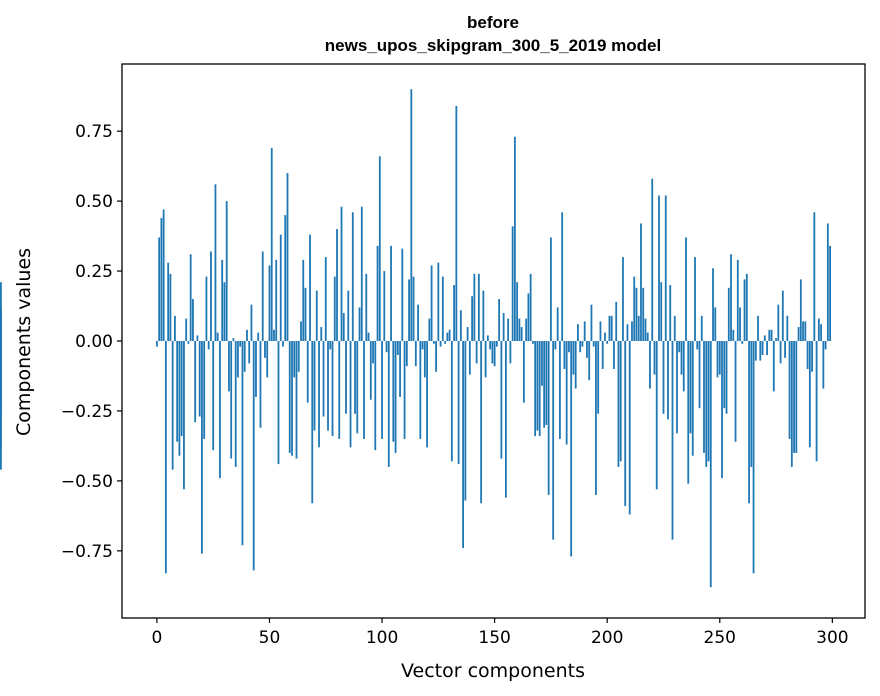 Image resolution: width=880 pixels, height=696 pixels. I want to click on x-axis-label: Vector components, so click(493, 671).